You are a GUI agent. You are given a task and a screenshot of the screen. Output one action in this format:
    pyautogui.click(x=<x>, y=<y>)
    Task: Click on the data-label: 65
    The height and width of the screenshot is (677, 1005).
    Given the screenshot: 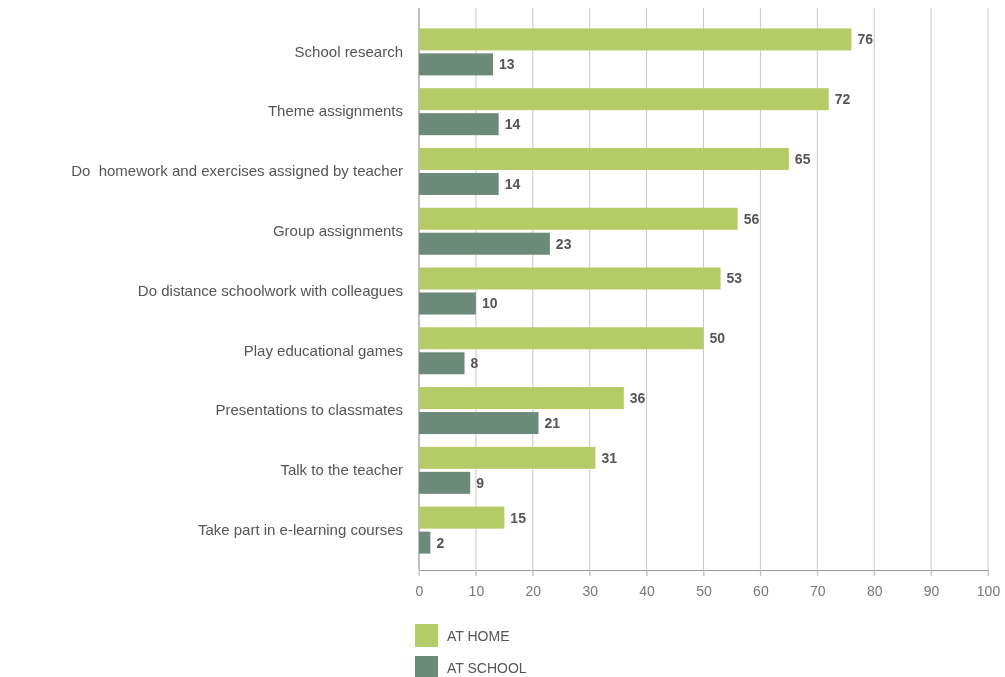 What is the action you would take?
    pyautogui.click(x=802, y=158)
    